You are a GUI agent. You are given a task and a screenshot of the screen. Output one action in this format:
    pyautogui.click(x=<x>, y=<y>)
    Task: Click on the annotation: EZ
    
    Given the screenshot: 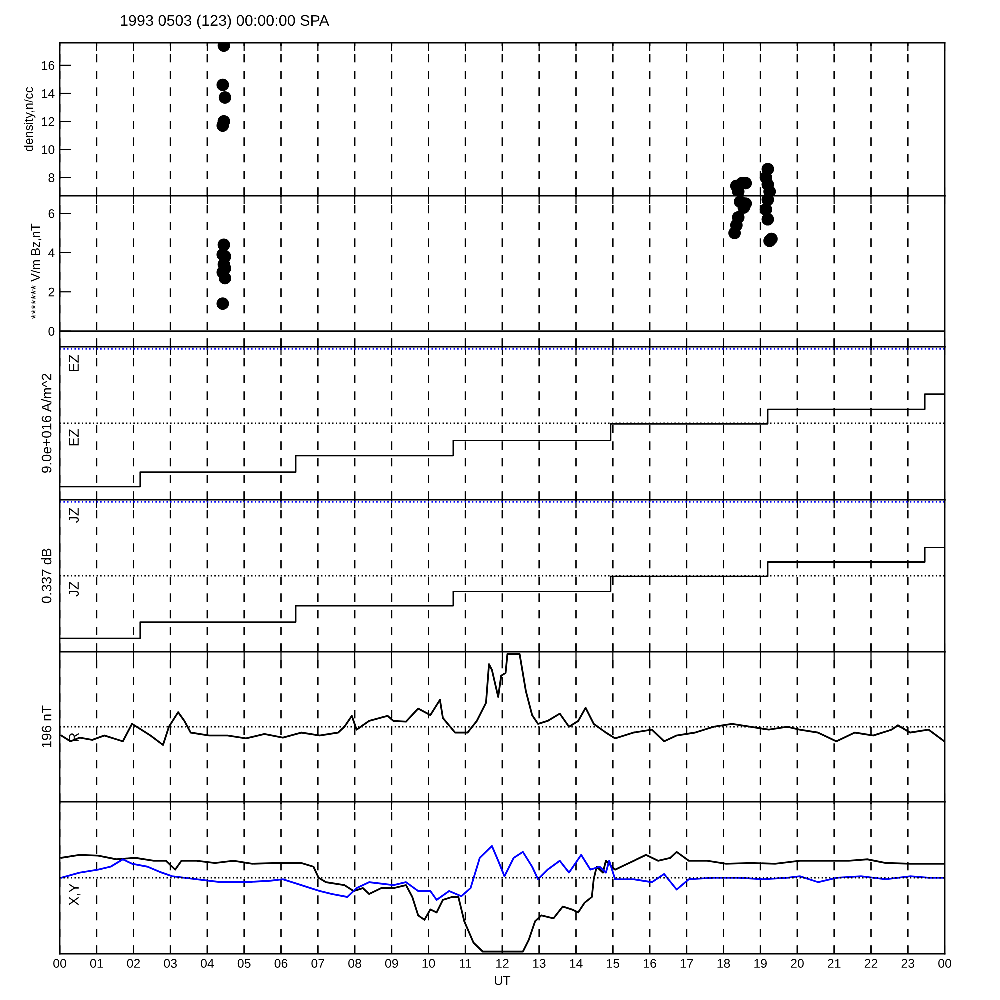 What is the action you would take?
    pyautogui.click(x=74, y=437)
    